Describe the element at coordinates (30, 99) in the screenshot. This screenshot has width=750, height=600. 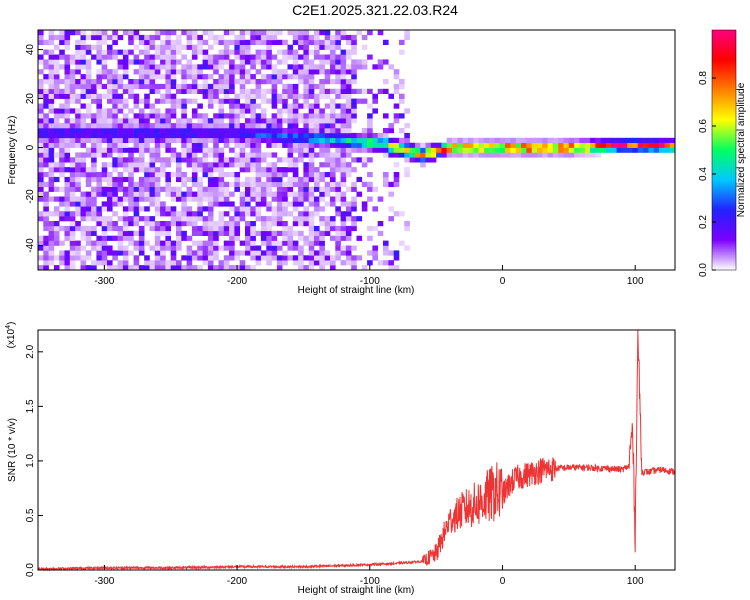
I see `spectrogram-y-tick-label: 20` at that location.